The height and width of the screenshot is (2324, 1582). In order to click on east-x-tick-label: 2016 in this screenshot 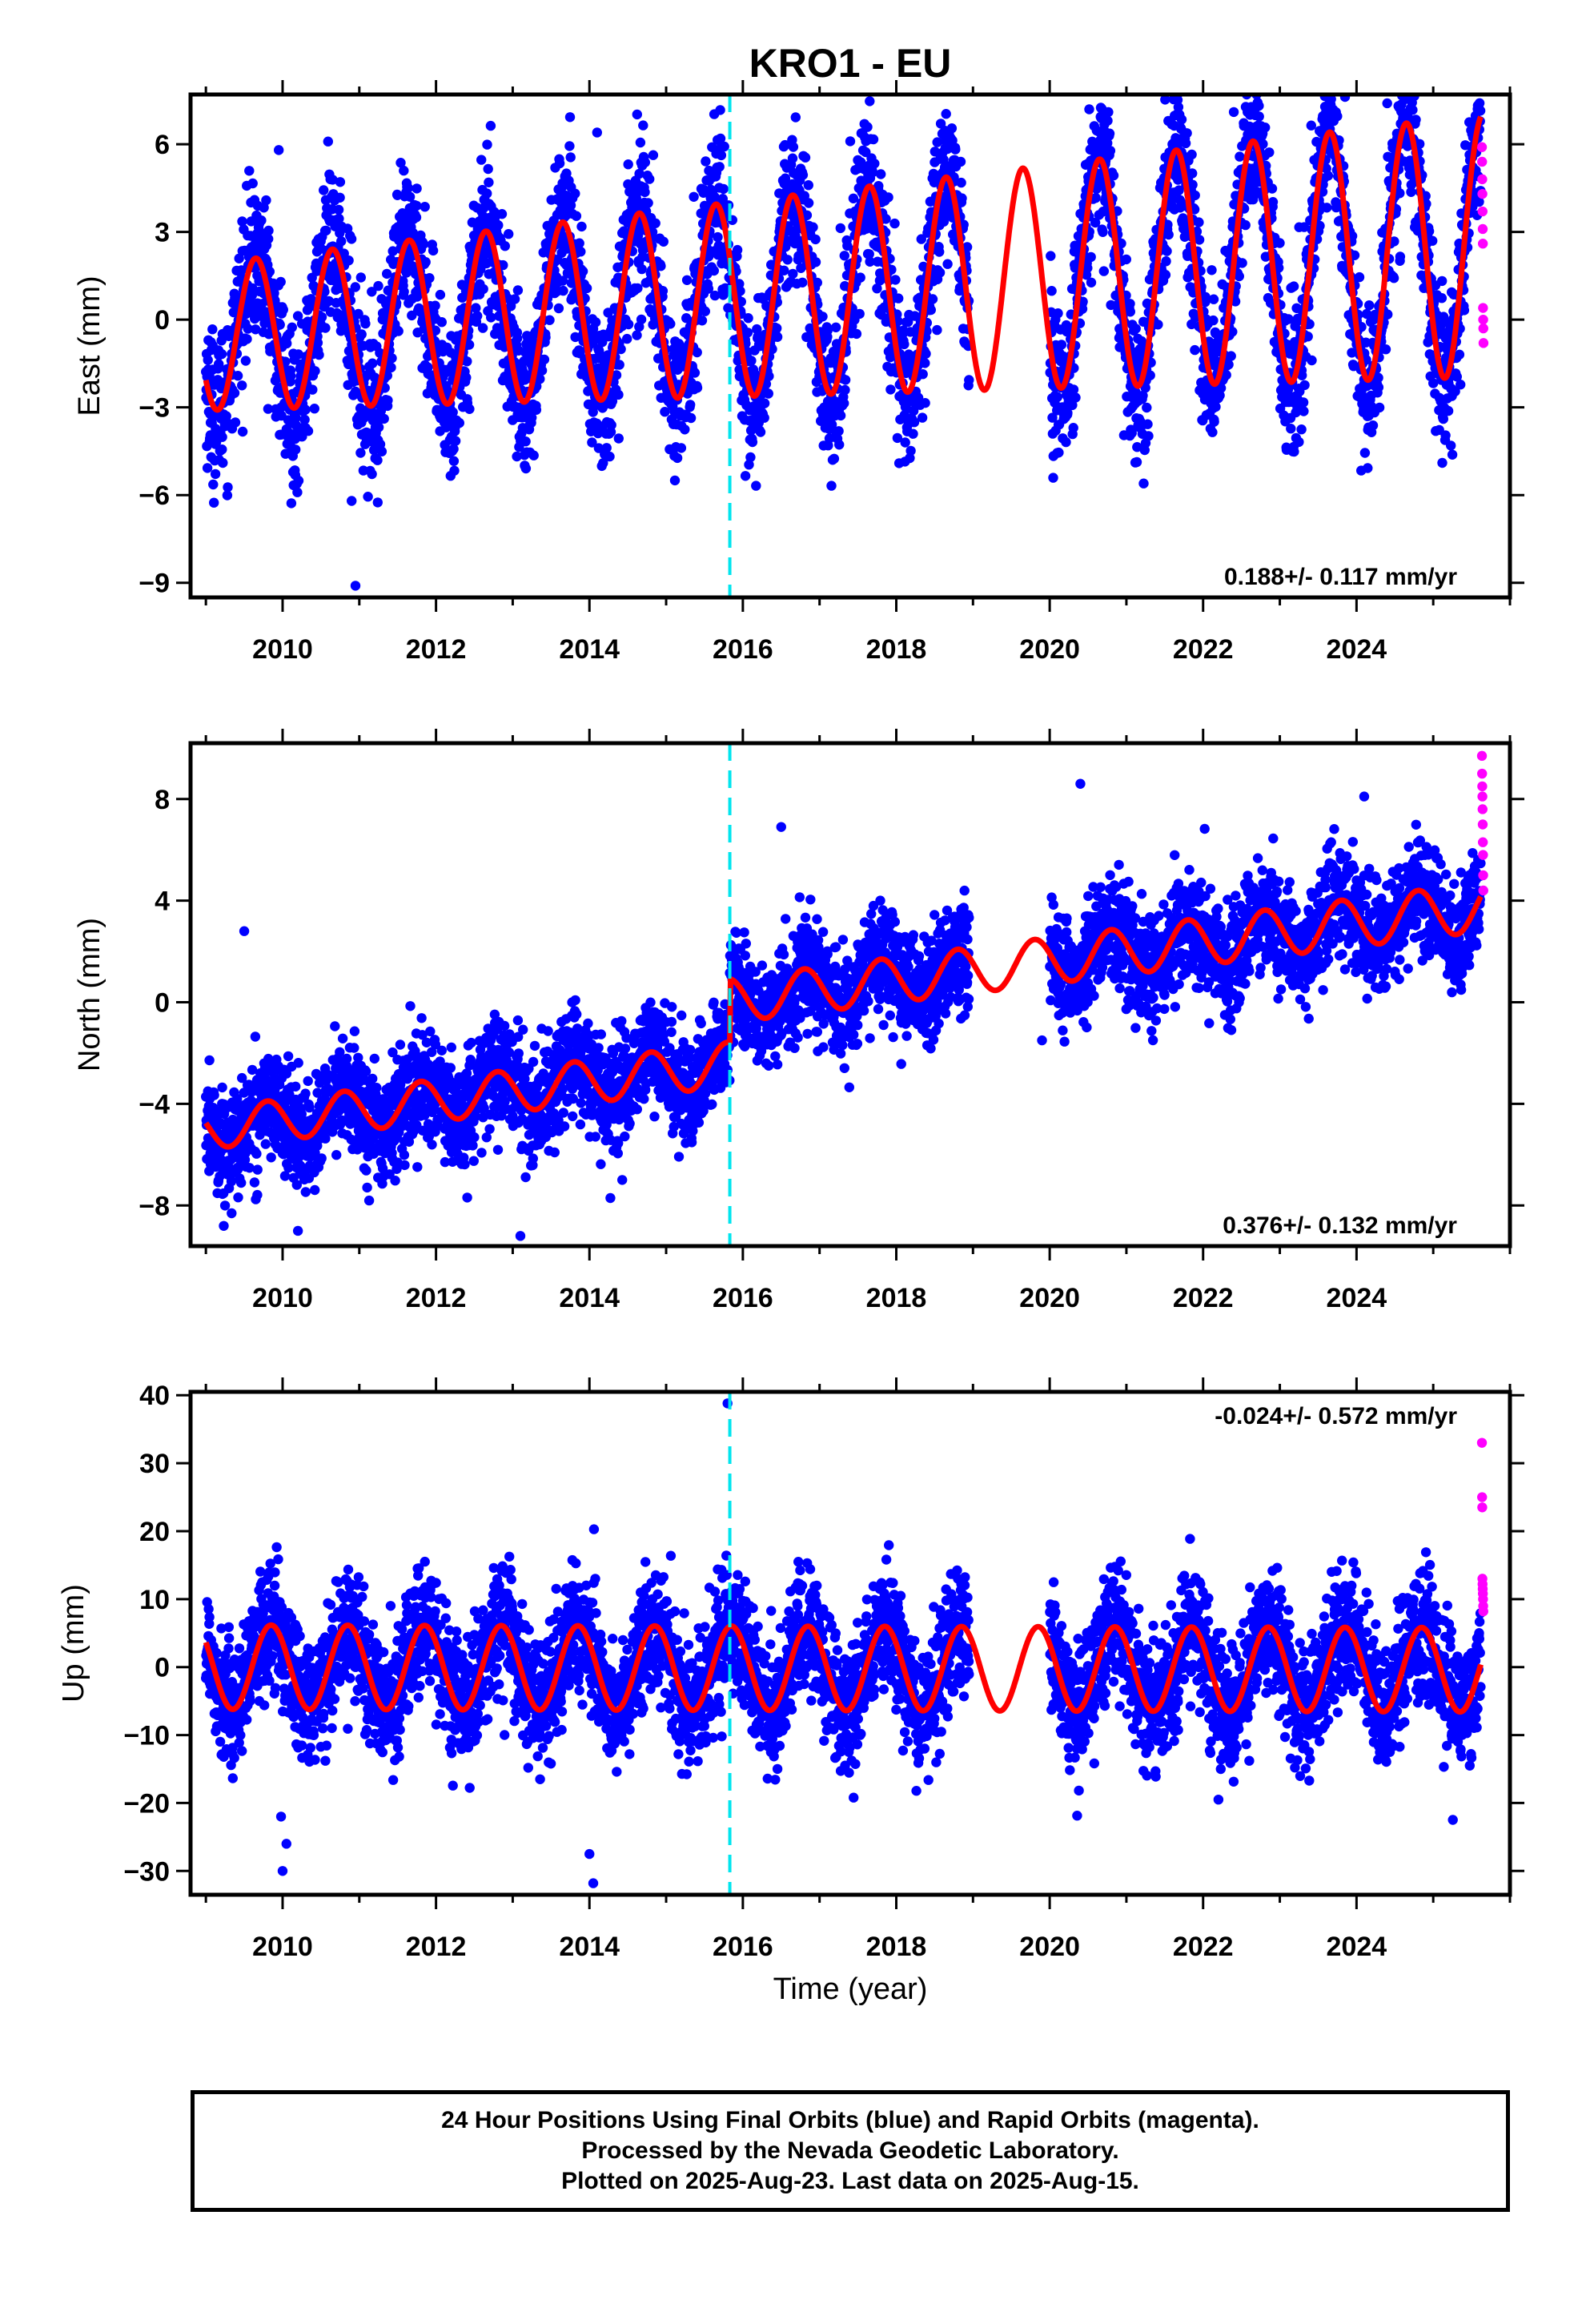, I will do `click(743, 649)`.